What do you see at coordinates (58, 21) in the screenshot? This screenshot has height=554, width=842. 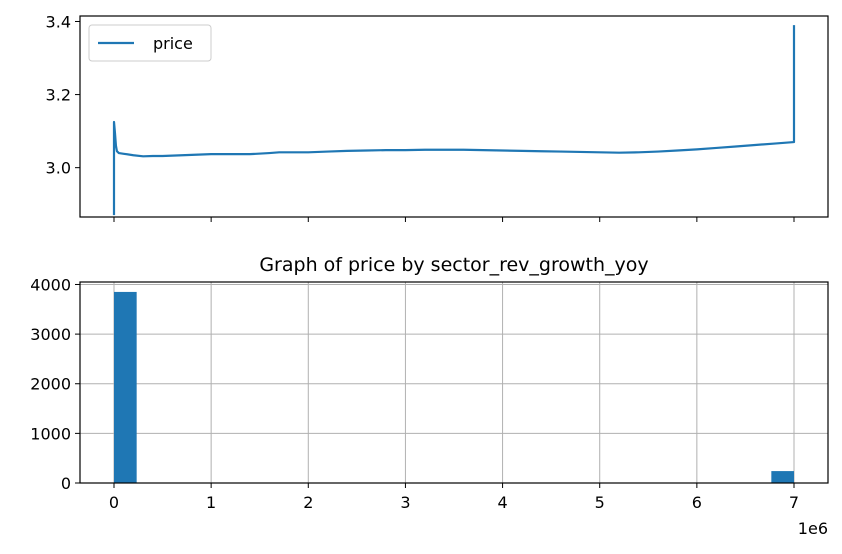 I see `y-tick-label: 3.4` at bounding box center [58, 21].